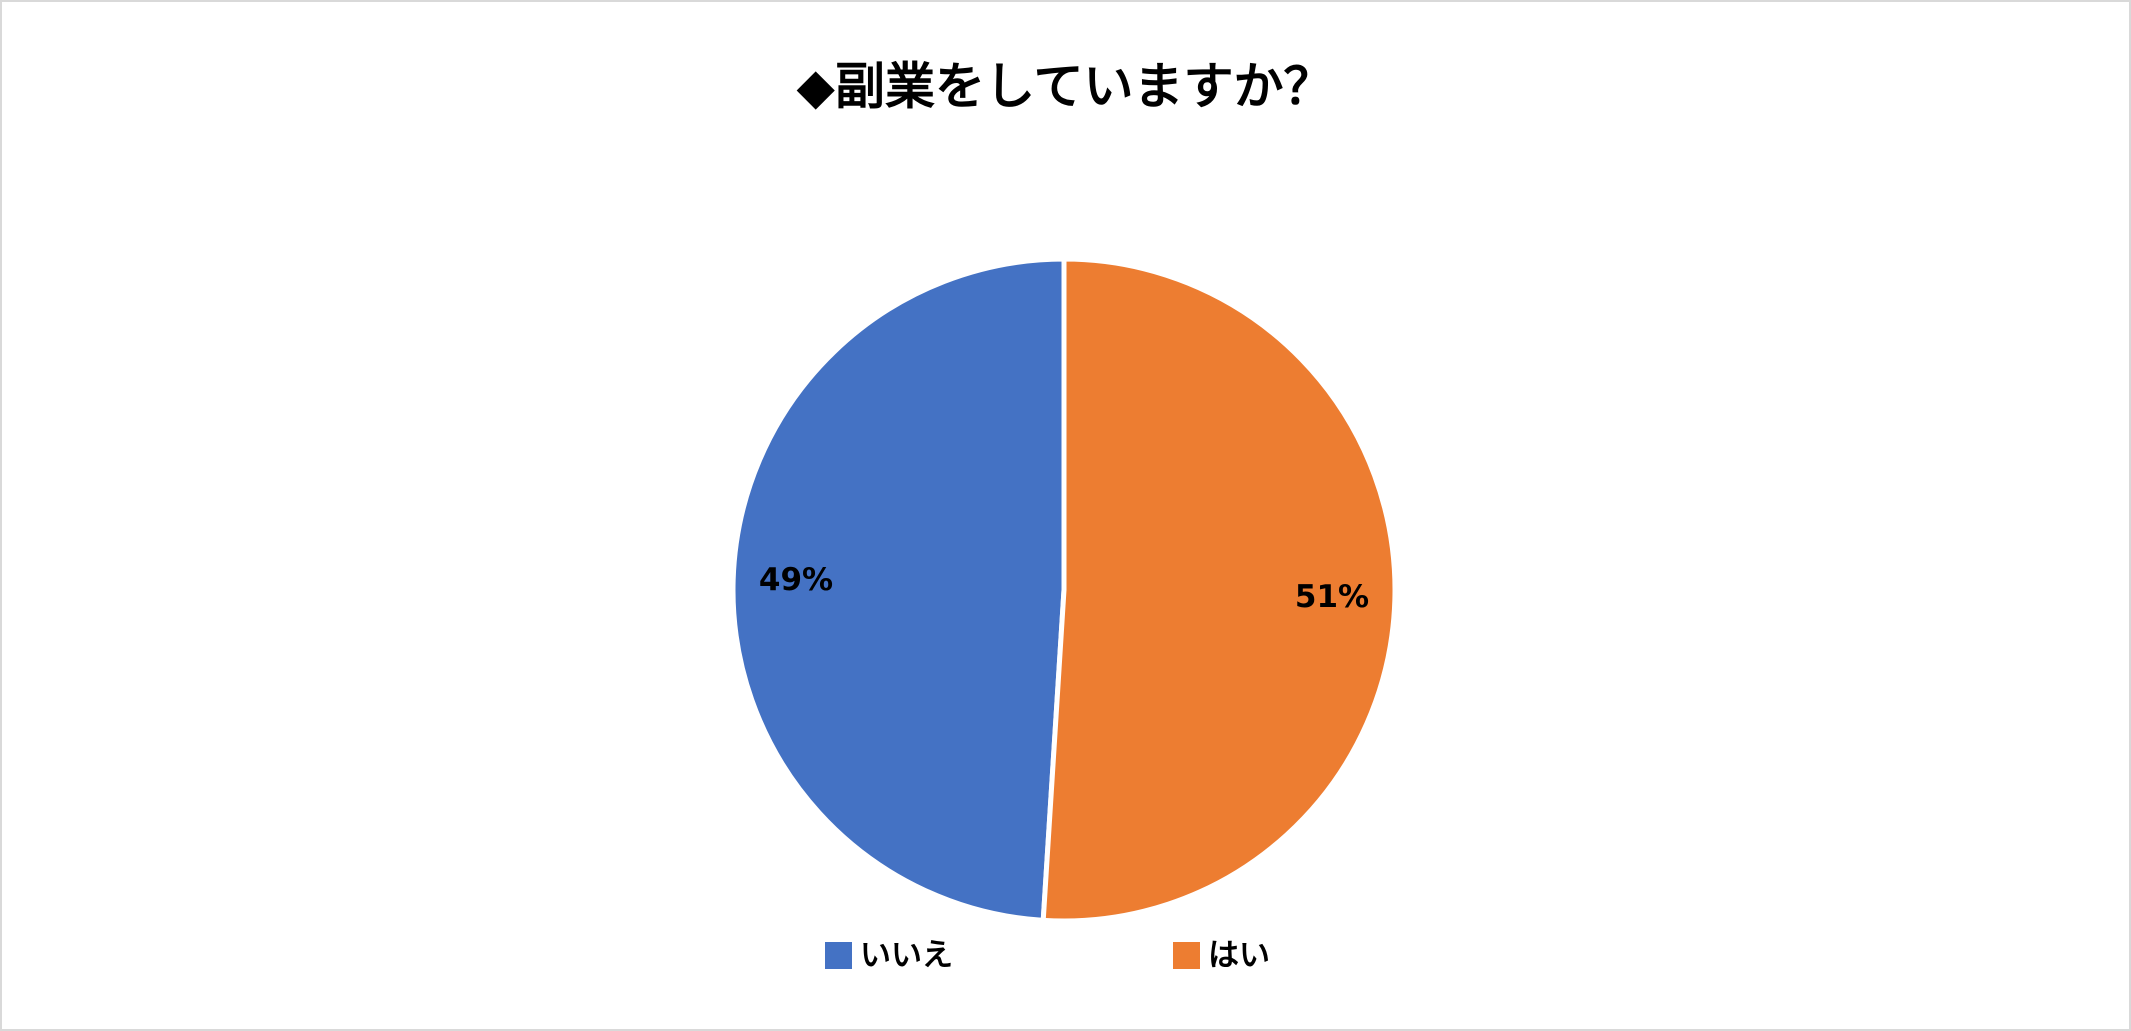 The width and height of the screenshot is (2131, 1031). I want to click on legend-label: いいえ, so click(906, 956).